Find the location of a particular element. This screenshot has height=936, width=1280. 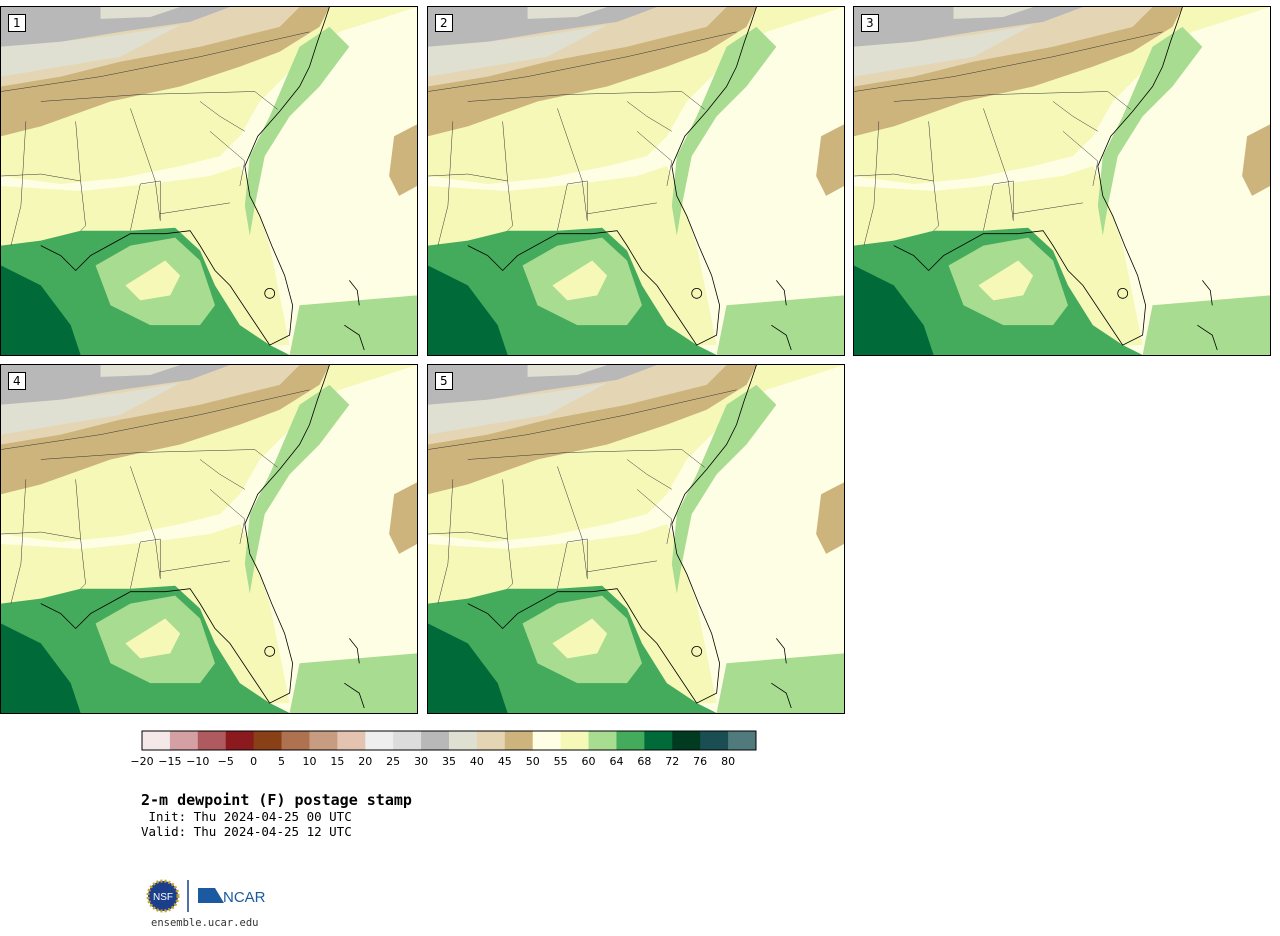

map-panel: 1 is located at coordinates (209, 181).